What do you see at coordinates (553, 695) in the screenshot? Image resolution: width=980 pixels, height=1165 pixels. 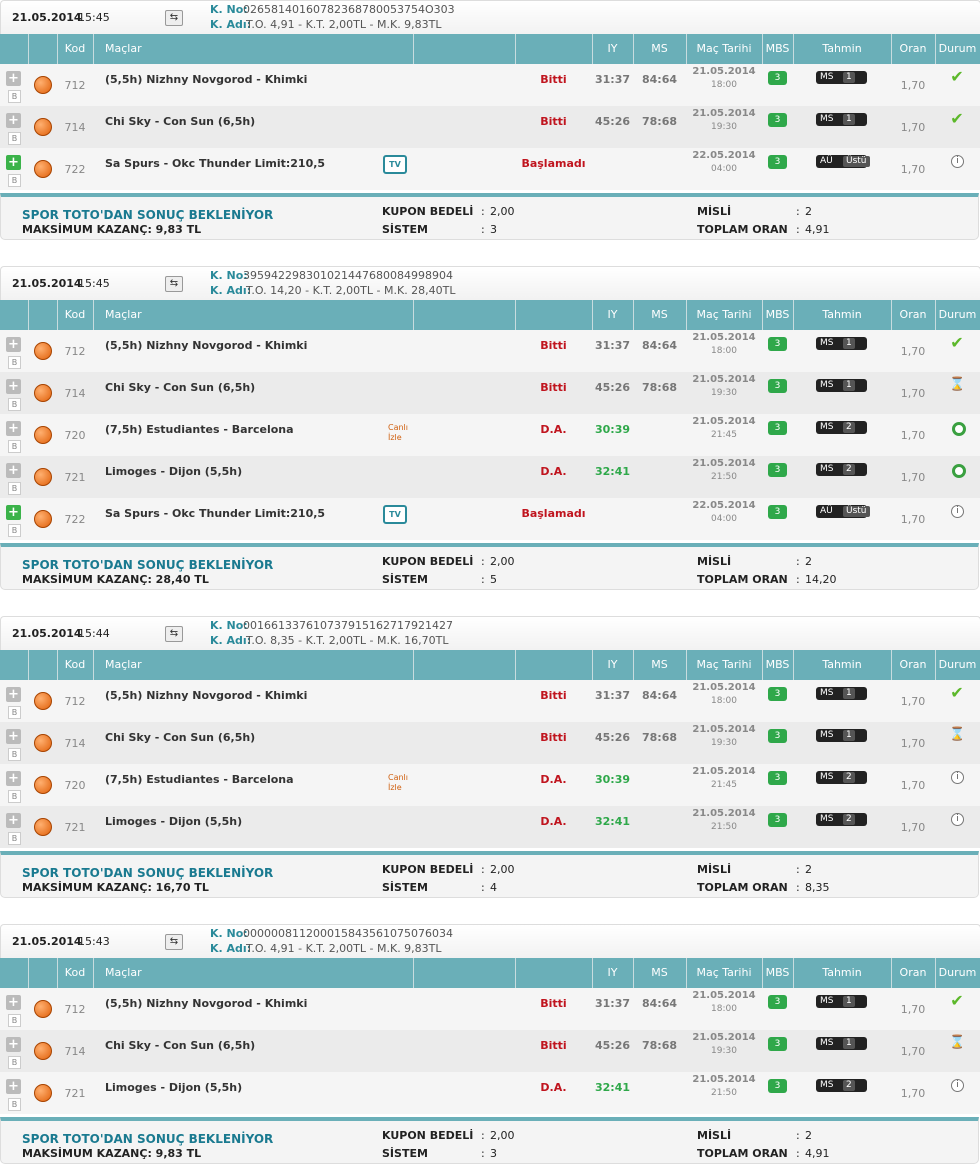 I see `status: Bitti` at bounding box center [553, 695].